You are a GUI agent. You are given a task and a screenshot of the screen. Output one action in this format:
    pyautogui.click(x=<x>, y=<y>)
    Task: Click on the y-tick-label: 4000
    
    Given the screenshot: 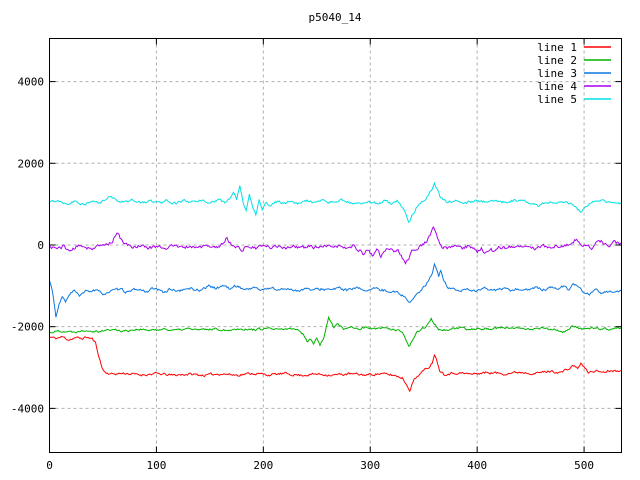 What is the action you would take?
    pyautogui.click(x=31, y=82)
    